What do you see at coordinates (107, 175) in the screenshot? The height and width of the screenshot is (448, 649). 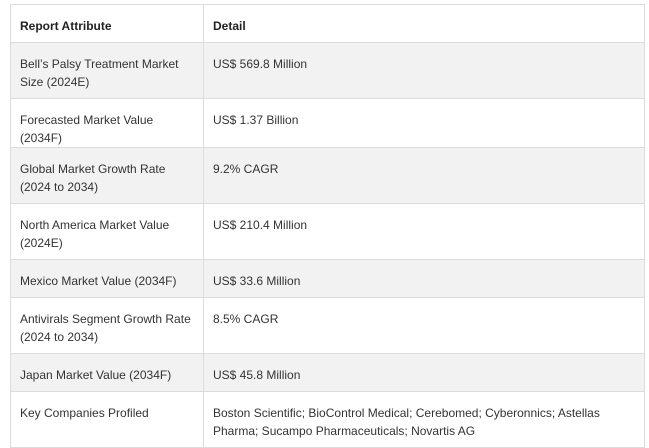 I see `row-attribute: Global Market Growth Rate (2024 to 2034)` at bounding box center [107, 175].